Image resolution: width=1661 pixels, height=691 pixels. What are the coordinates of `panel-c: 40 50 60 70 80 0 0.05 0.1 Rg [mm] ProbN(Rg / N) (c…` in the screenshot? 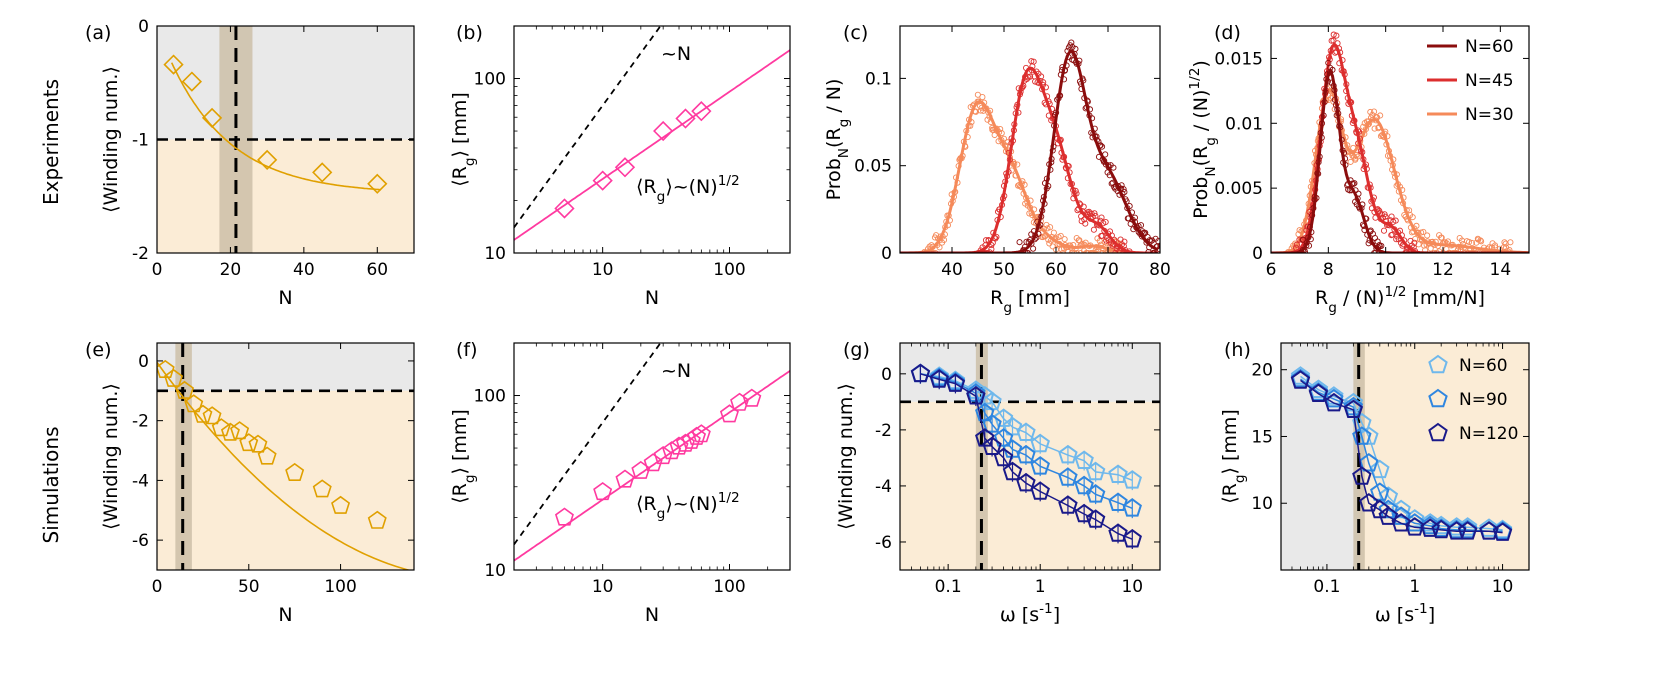 It's located at (997, 169).